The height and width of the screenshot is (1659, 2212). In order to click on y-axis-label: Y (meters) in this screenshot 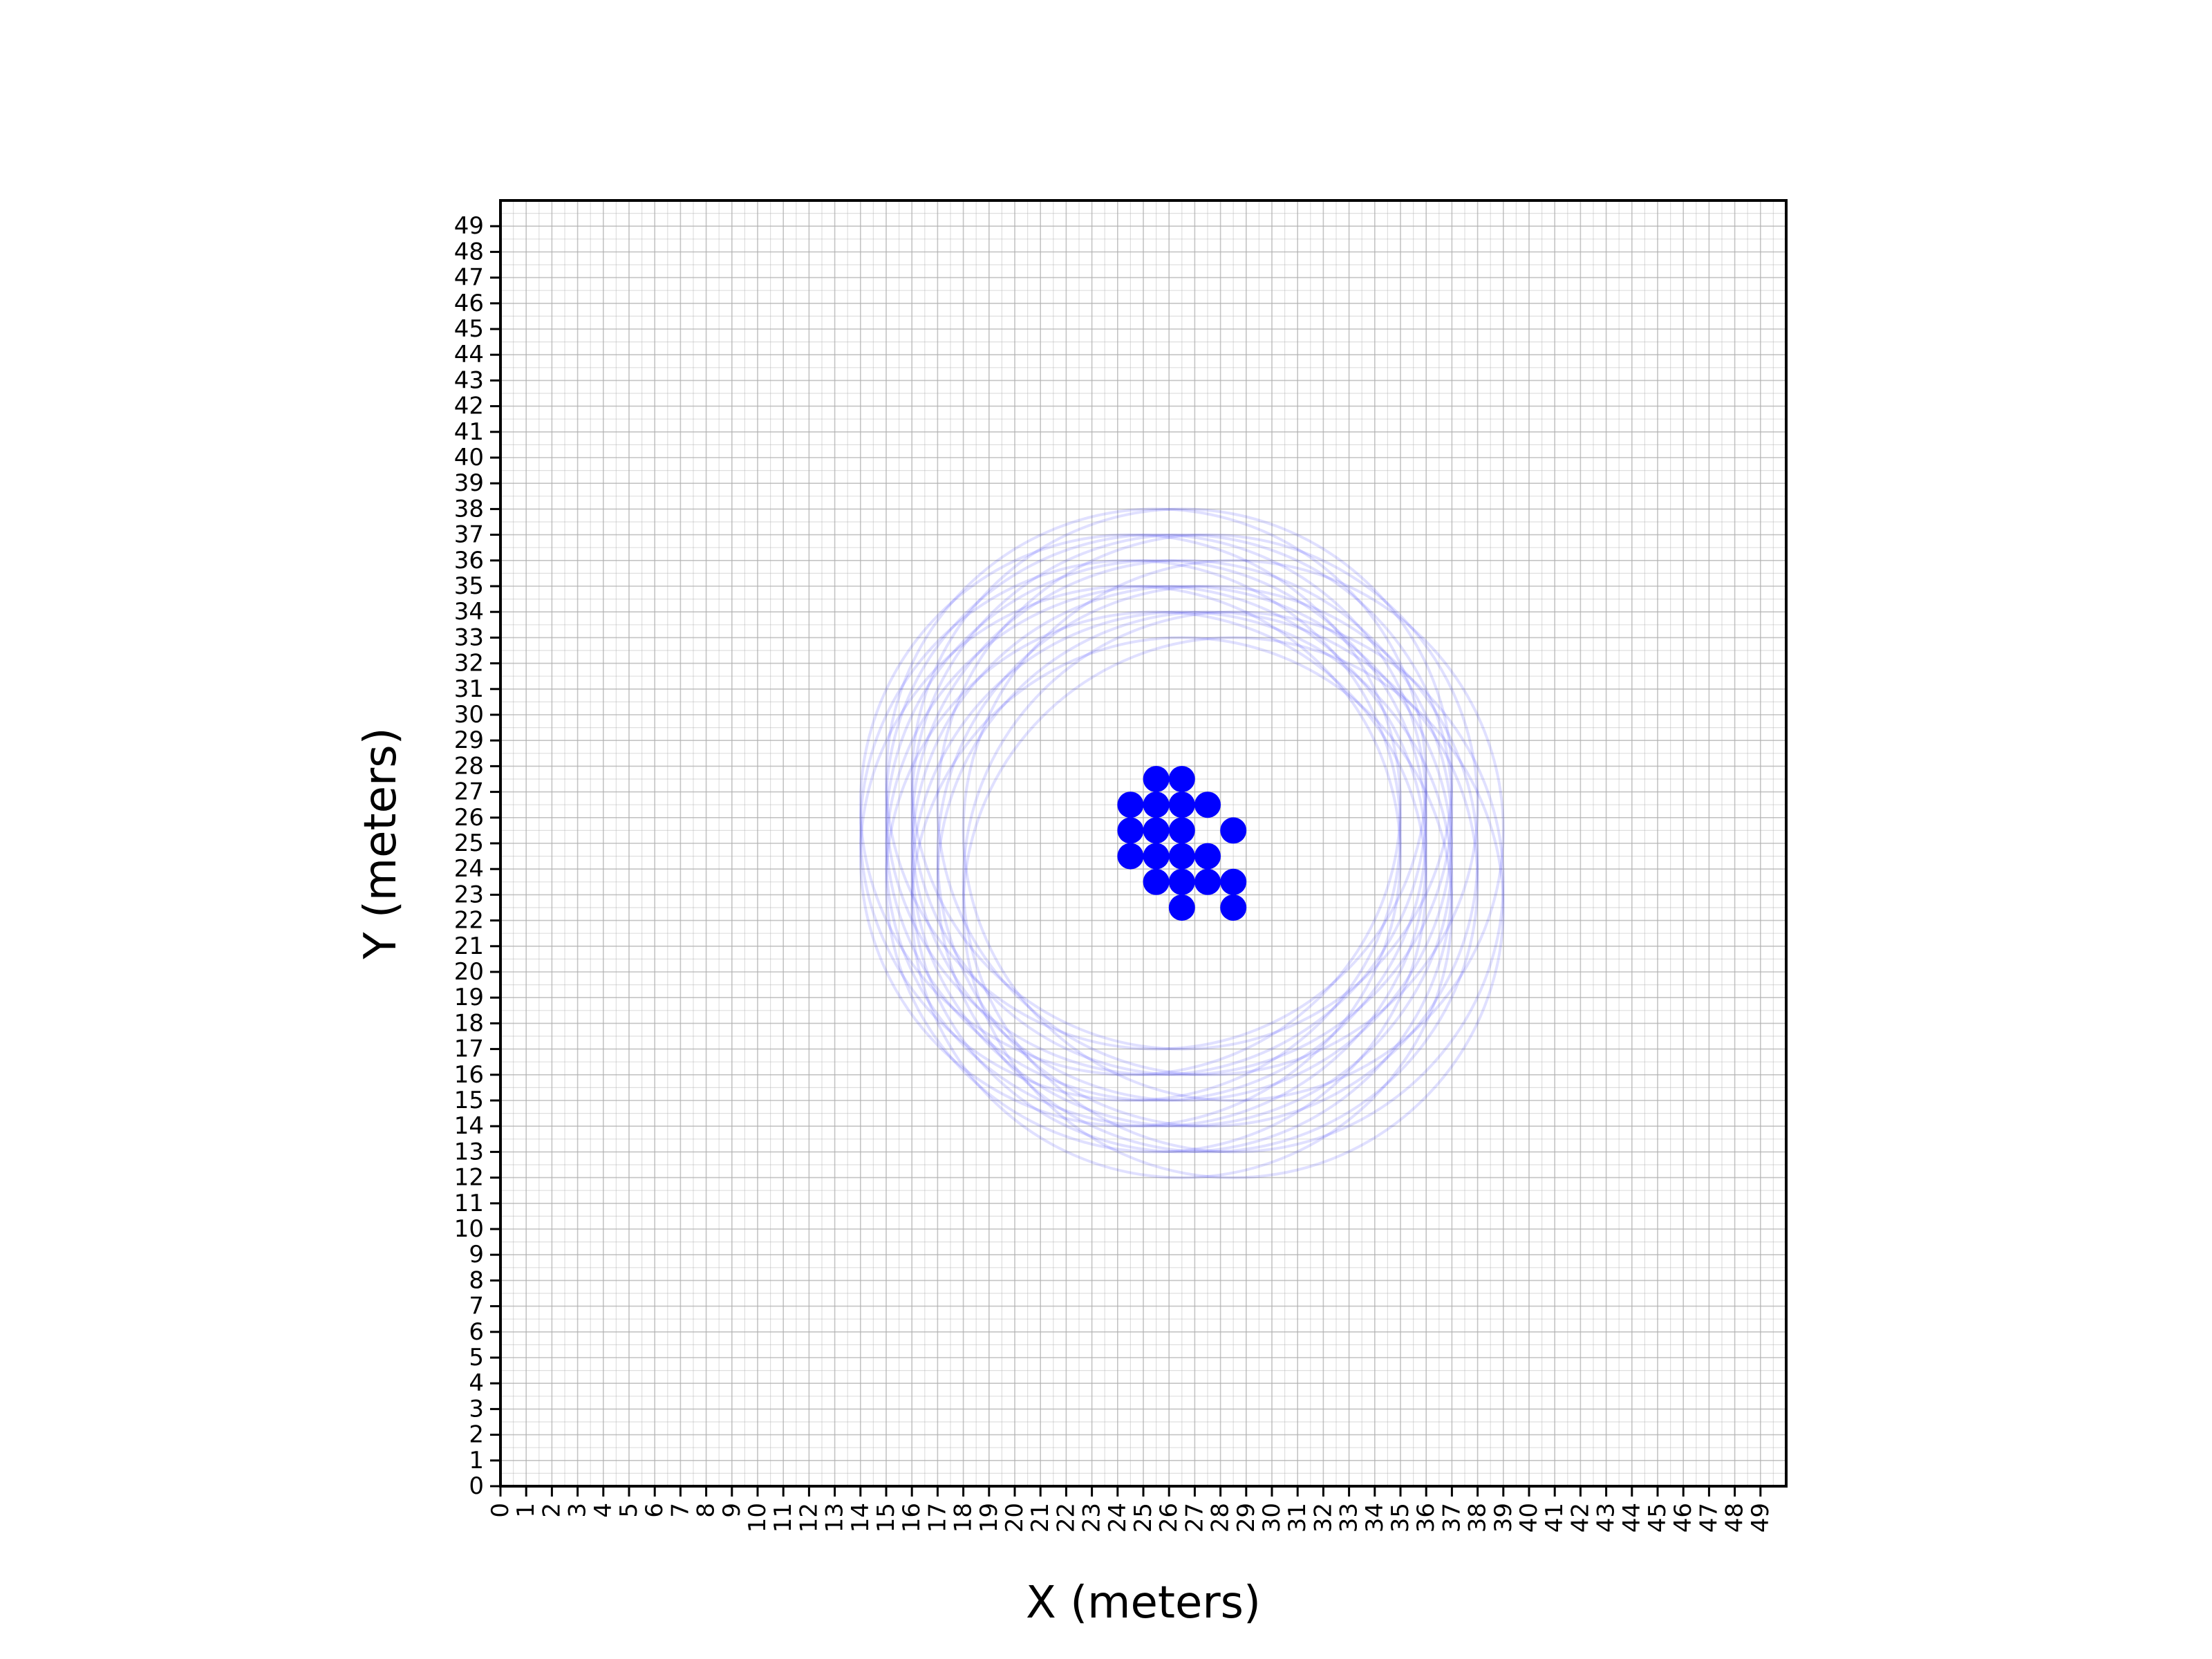, I will do `click(380, 843)`.